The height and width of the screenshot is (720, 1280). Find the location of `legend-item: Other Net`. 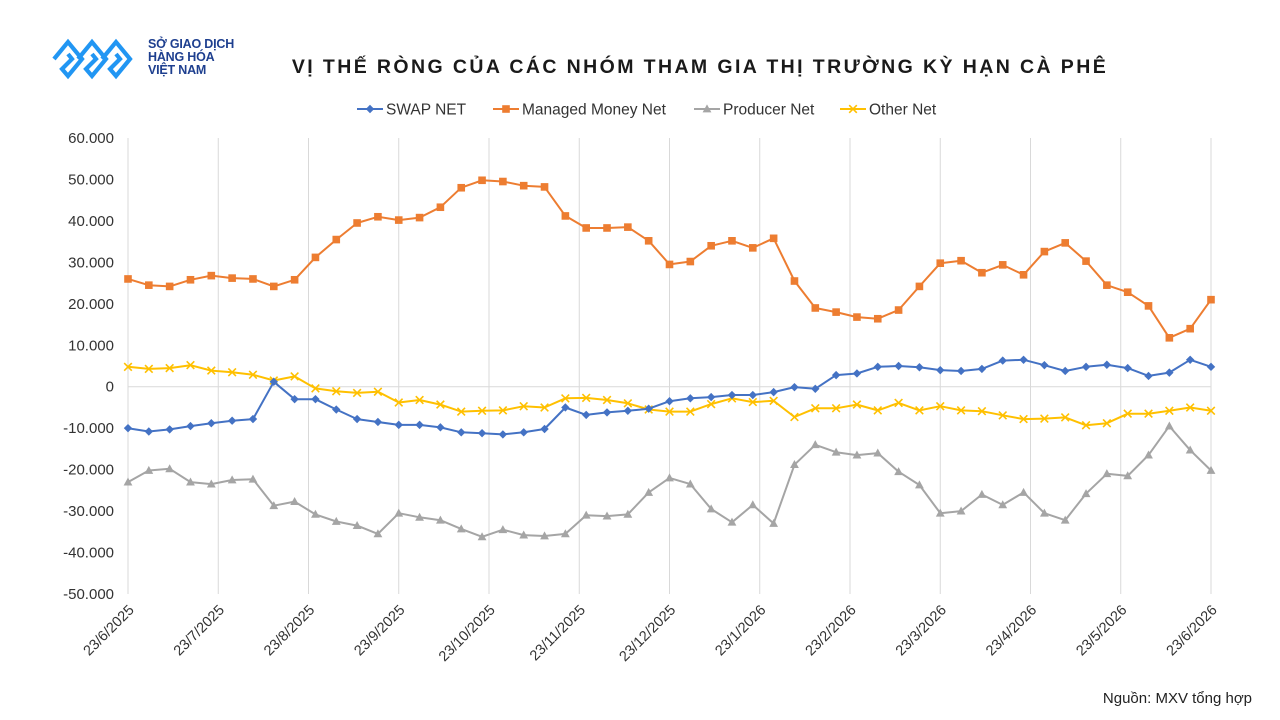

legend-item: Other Net is located at coordinates (888, 110).